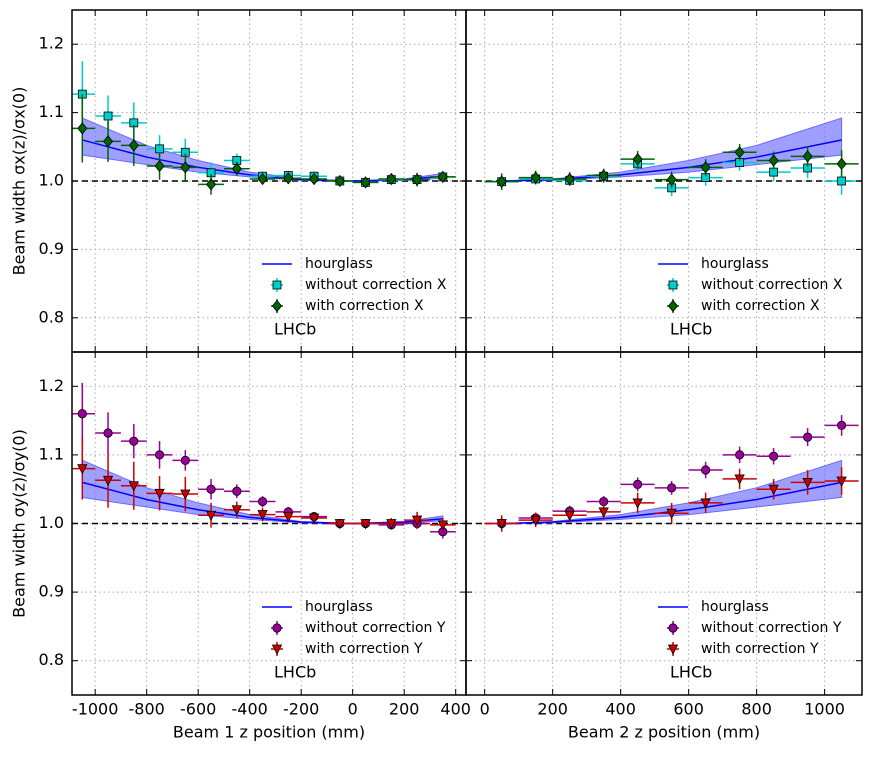 The width and height of the screenshot is (872, 757). Describe the element at coordinates (772, 285) in the screenshot. I see `legend-label: without correction X` at that location.